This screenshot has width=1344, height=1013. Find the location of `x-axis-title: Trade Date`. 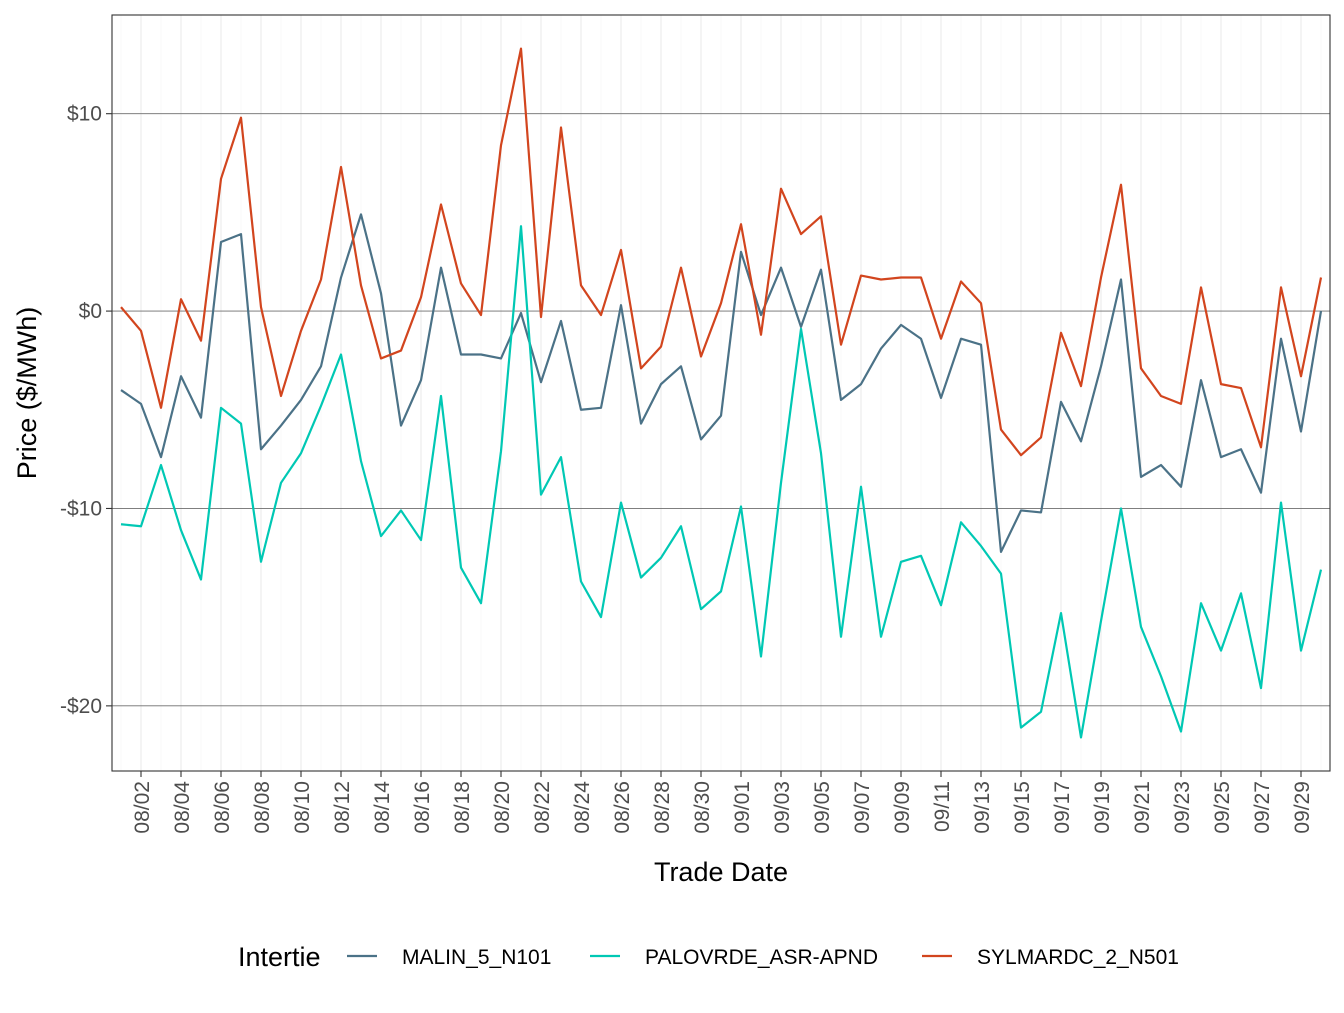

x-axis-title: Trade Date is located at coordinates (721, 872).